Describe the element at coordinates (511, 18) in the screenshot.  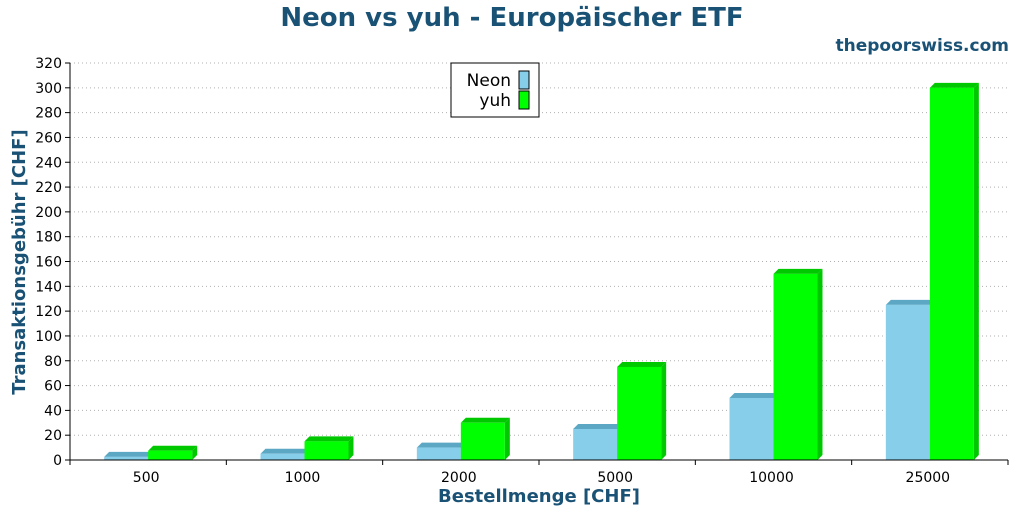
I see `chart-title: Neon vs yuh - Europäischer ETF` at that location.